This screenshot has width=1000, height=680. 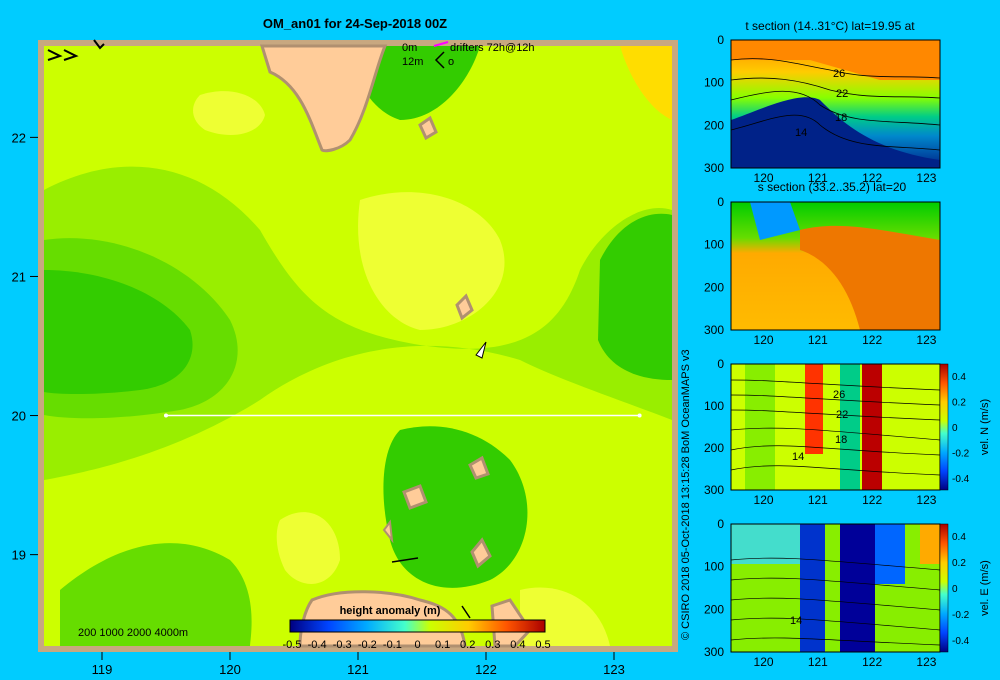 I want to click on t-section-warm, so click(x=835, y=60).